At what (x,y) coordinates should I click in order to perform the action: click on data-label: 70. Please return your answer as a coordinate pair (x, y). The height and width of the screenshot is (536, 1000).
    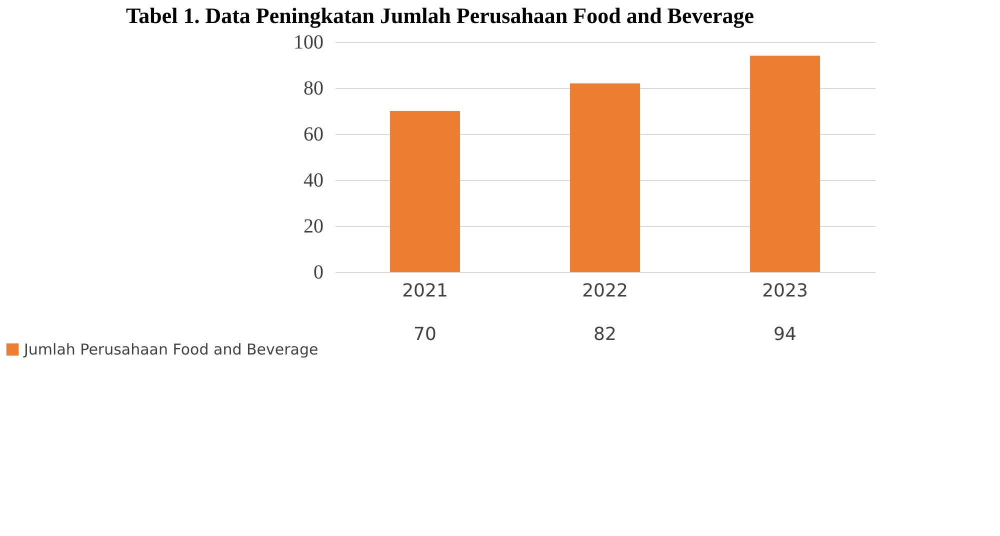
    Looking at the image, I should click on (425, 334).